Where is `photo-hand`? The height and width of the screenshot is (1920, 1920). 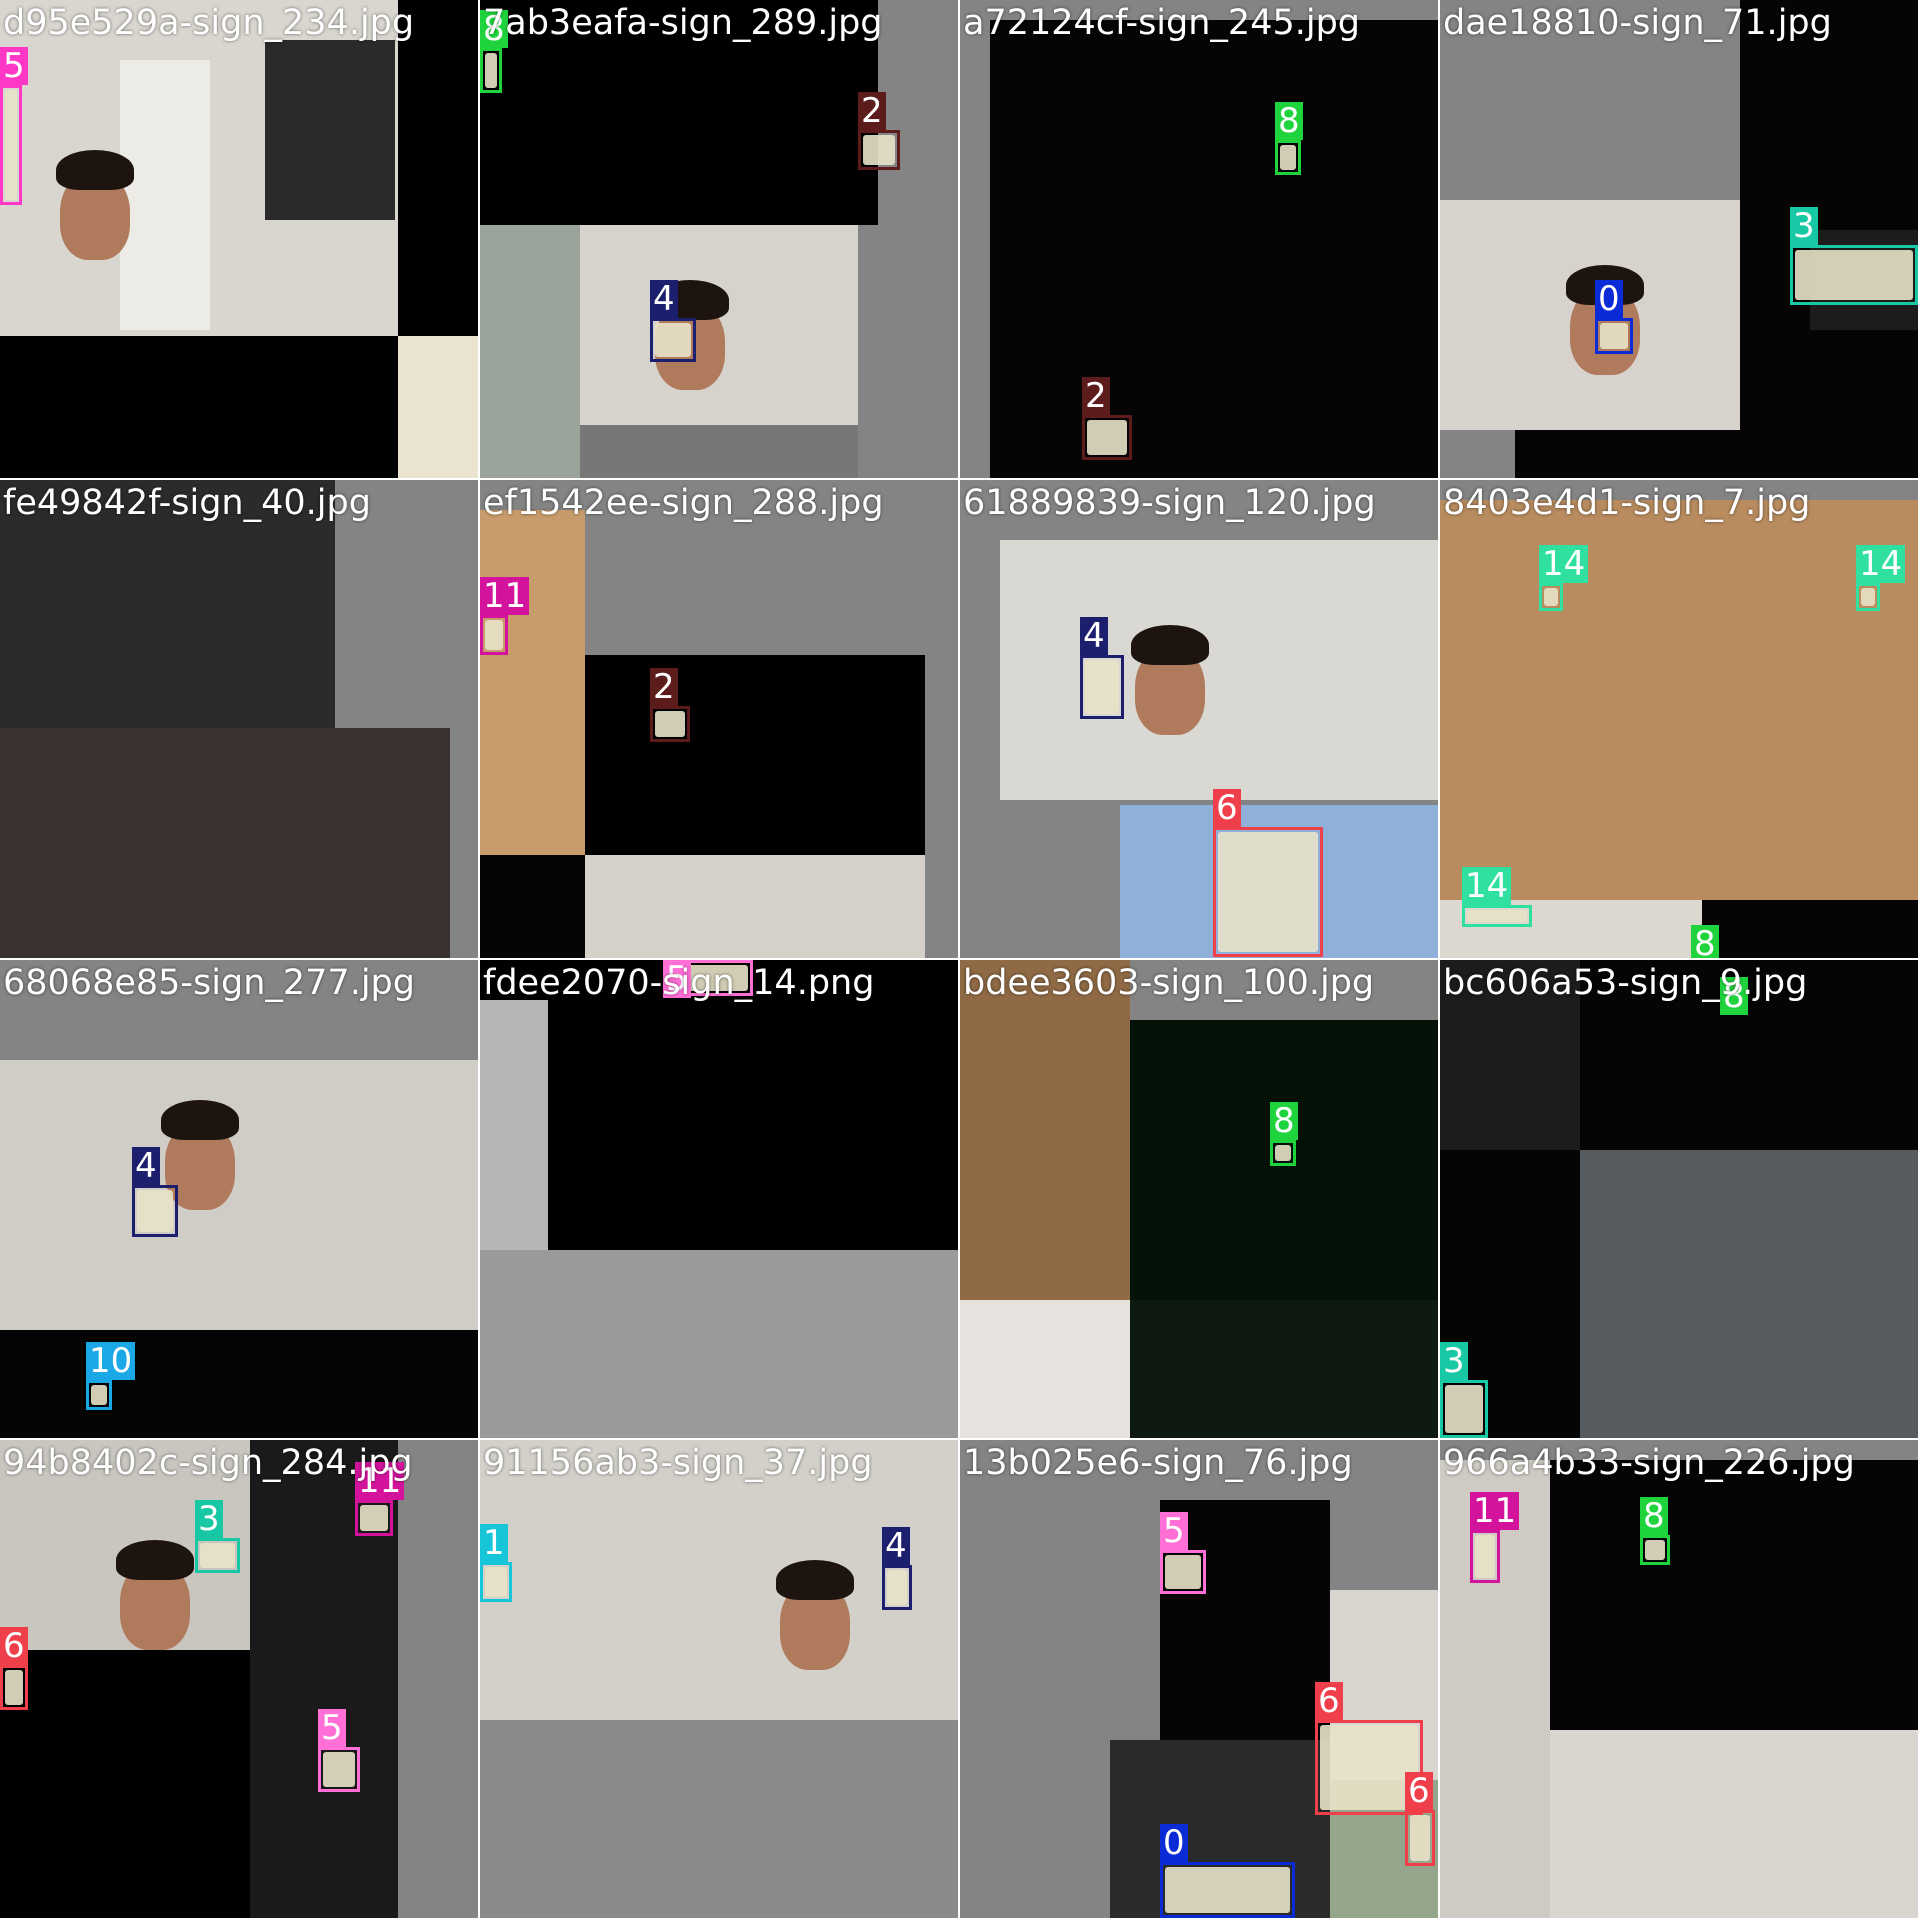
photo-hand is located at coordinates (1495, 1689).